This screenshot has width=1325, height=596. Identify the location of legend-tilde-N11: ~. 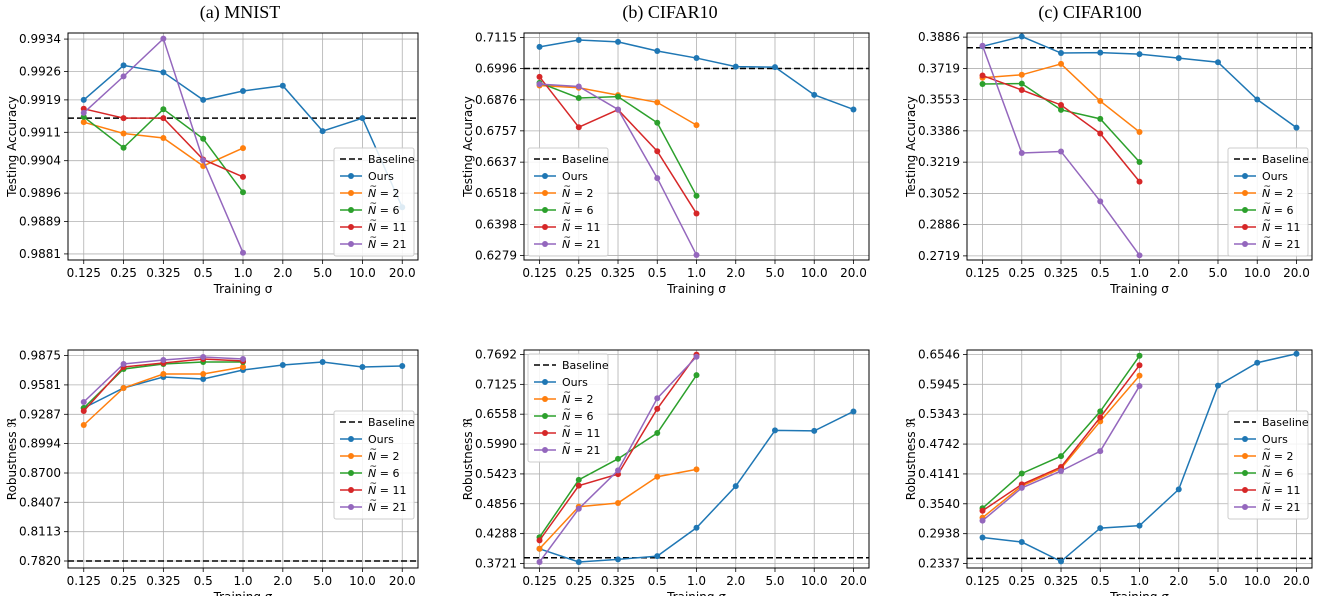
(1268, 221).